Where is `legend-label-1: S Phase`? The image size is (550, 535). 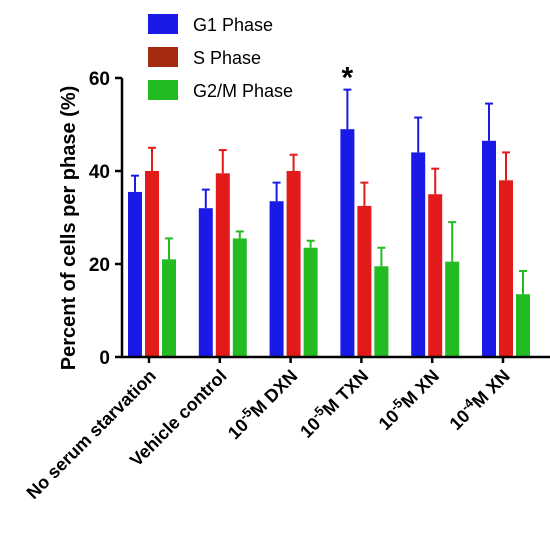
legend-label-1: S Phase is located at coordinates (227, 58).